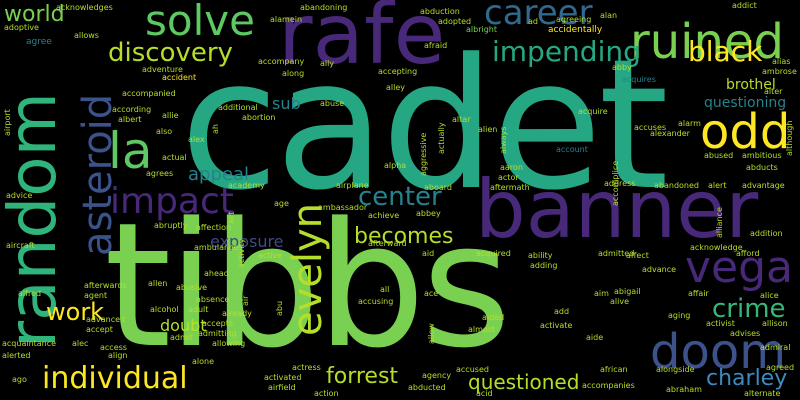  I want to click on word-active: active, so click(270, 255).